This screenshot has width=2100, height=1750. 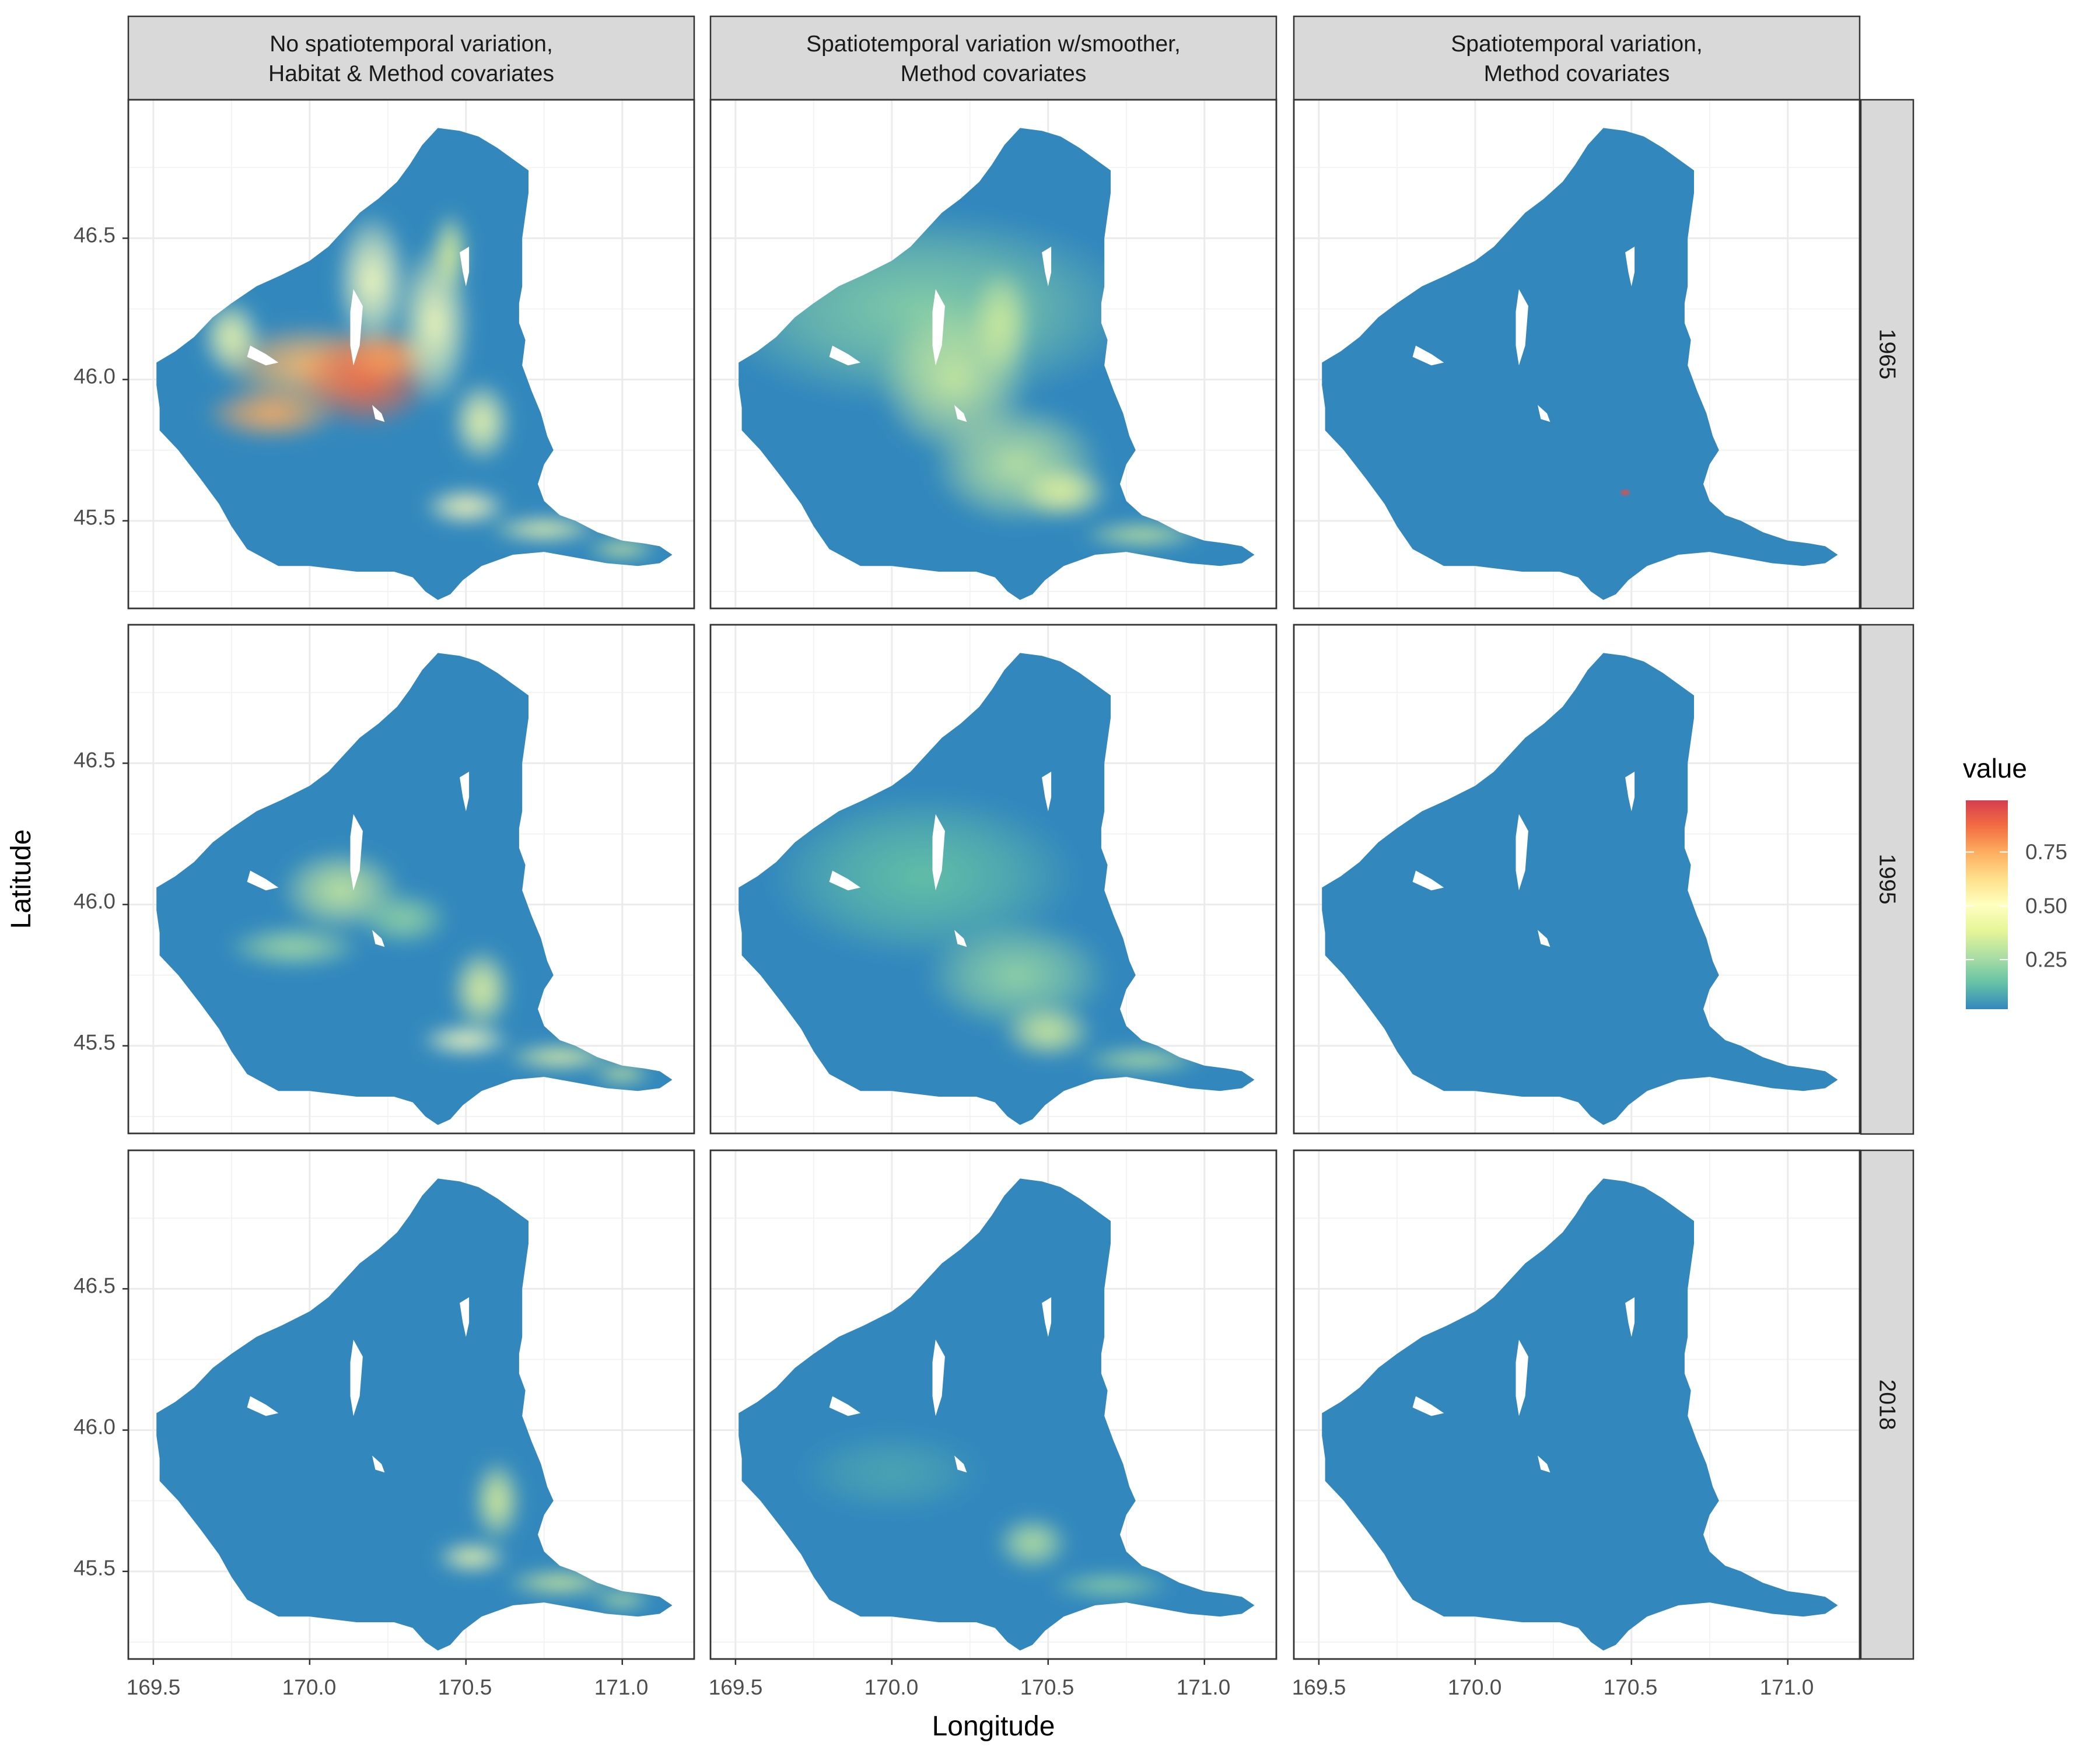 I want to click on y-tick-label: 46.0, so click(x=95, y=377).